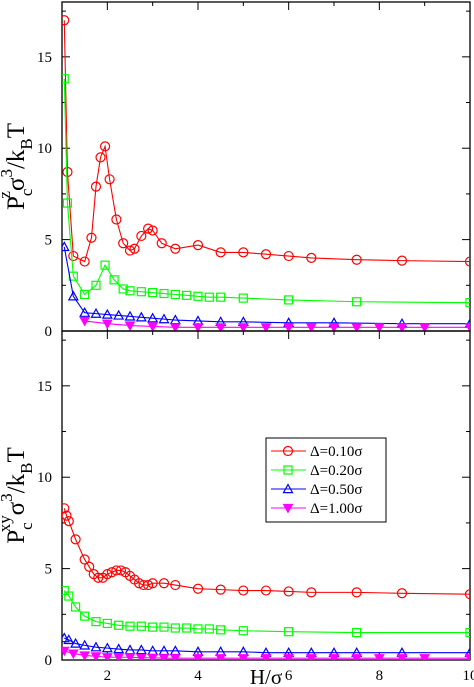 The width and height of the screenshot is (474, 687). What do you see at coordinates (16, 184) in the screenshot?
I see `ylabel-part: σ` at bounding box center [16, 184].